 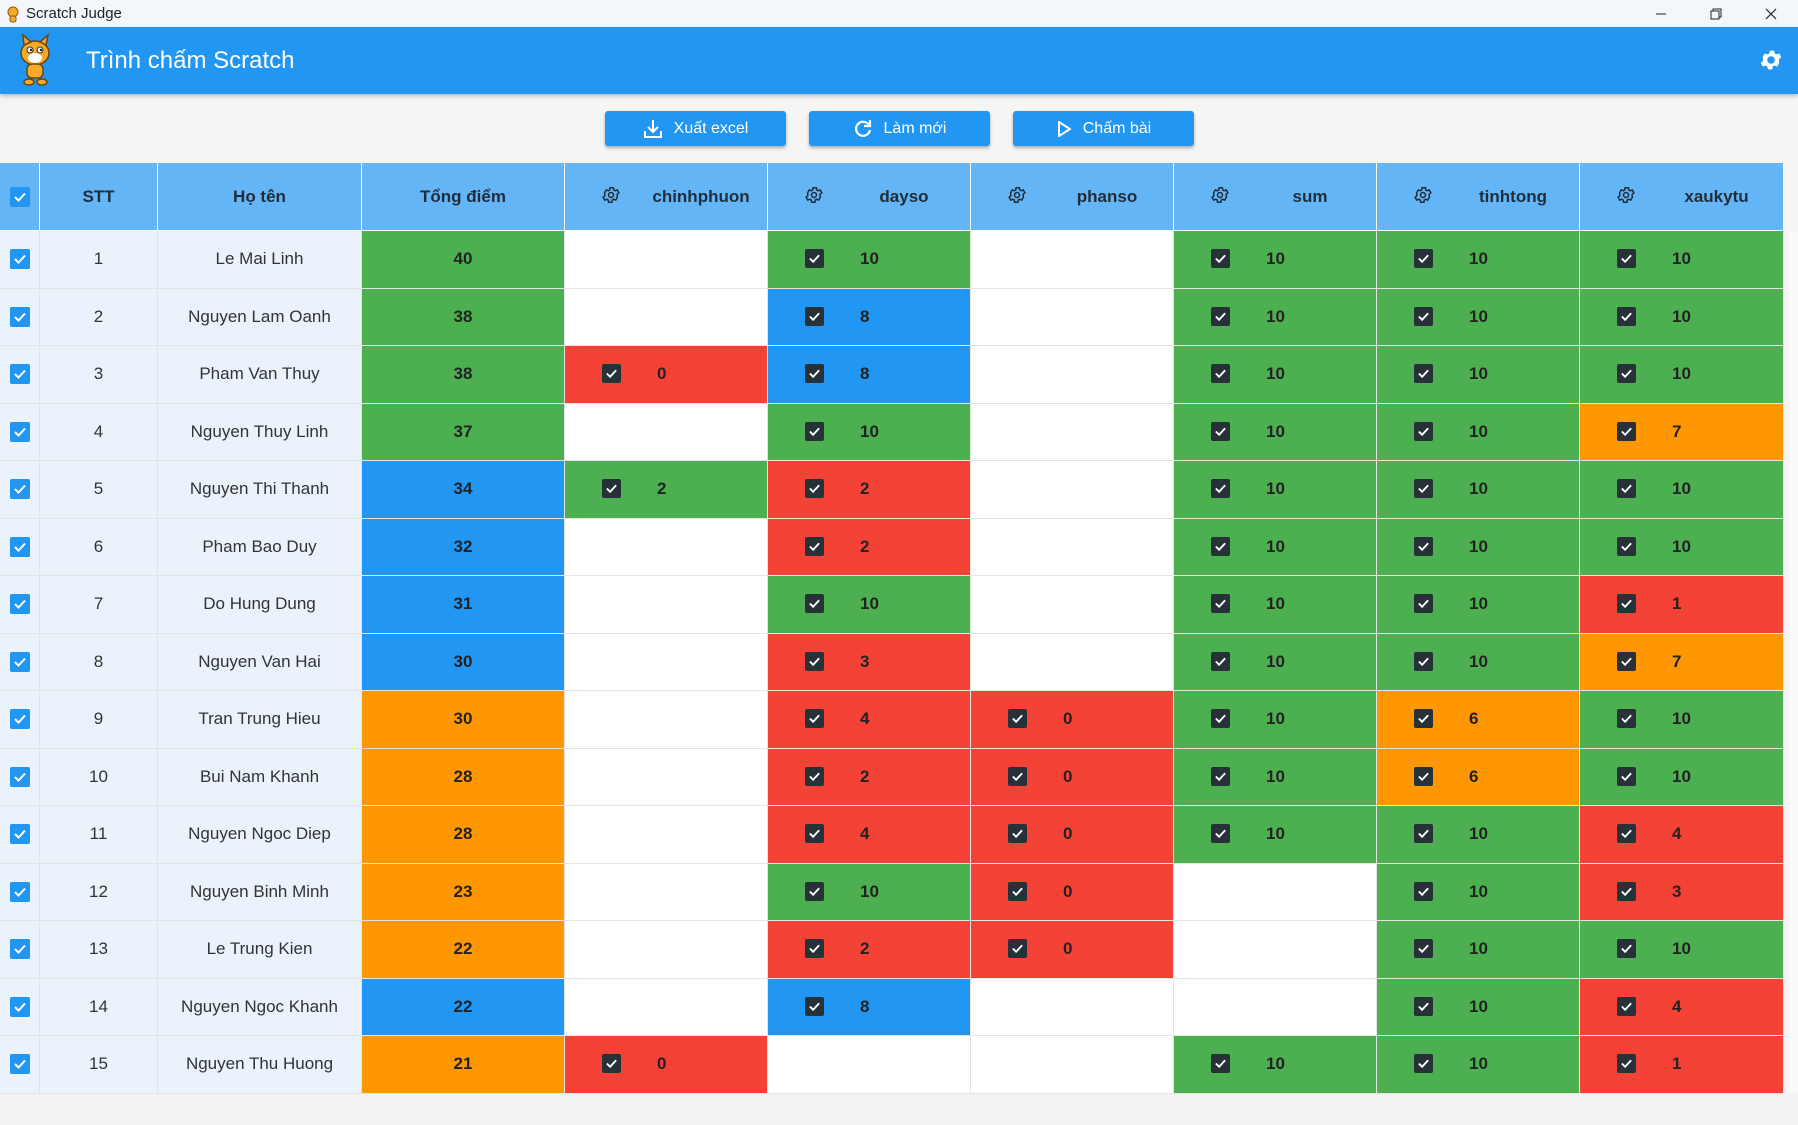 What do you see at coordinates (1771, 60) in the screenshot?
I see `settings-button` at bounding box center [1771, 60].